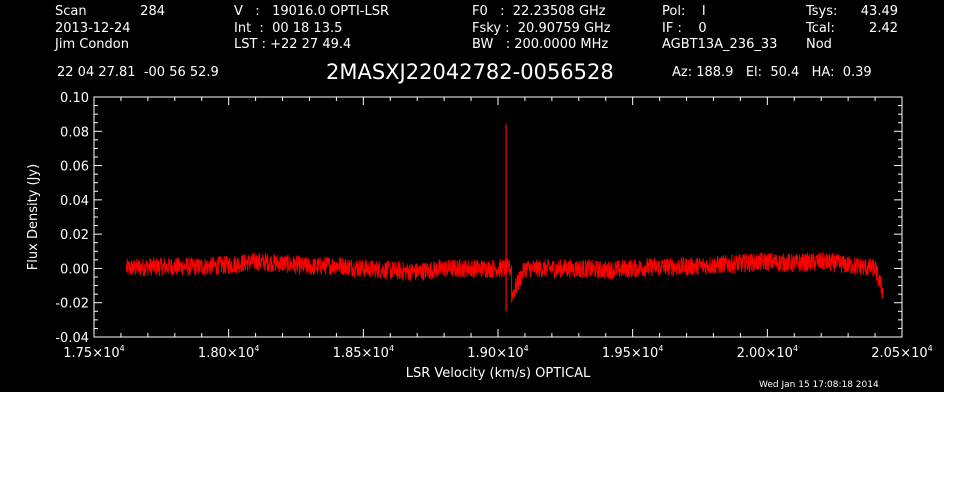 This screenshot has height=490, width=962. What do you see at coordinates (74, 132) in the screenshot?
I see `y-tick-label: 0.08` at bounding box center [74, 132].